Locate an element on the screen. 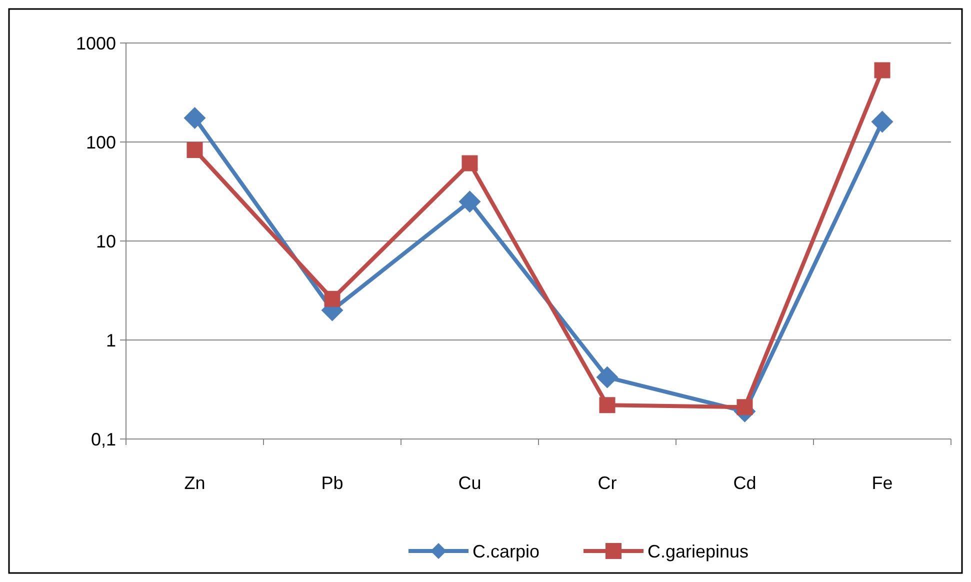 This screenshot has height=582, width=971. y-tick-label: 1000 is located at coordinates (96, 43).